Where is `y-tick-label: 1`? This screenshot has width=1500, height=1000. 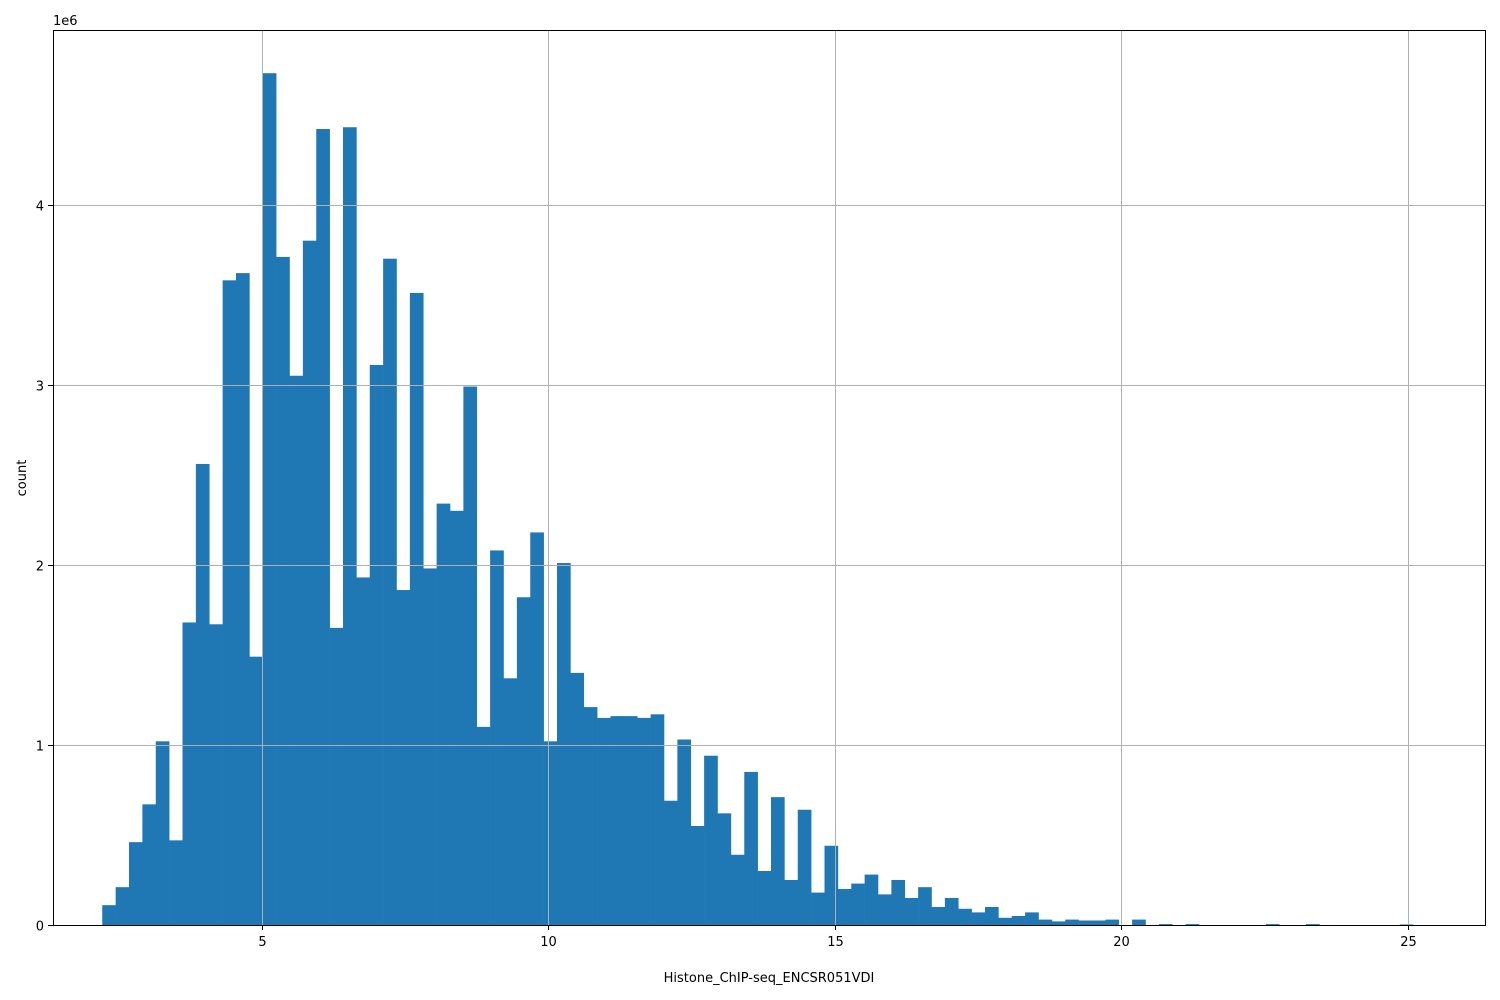
y-tick-label: 1 is located at coordinates (40, 747).